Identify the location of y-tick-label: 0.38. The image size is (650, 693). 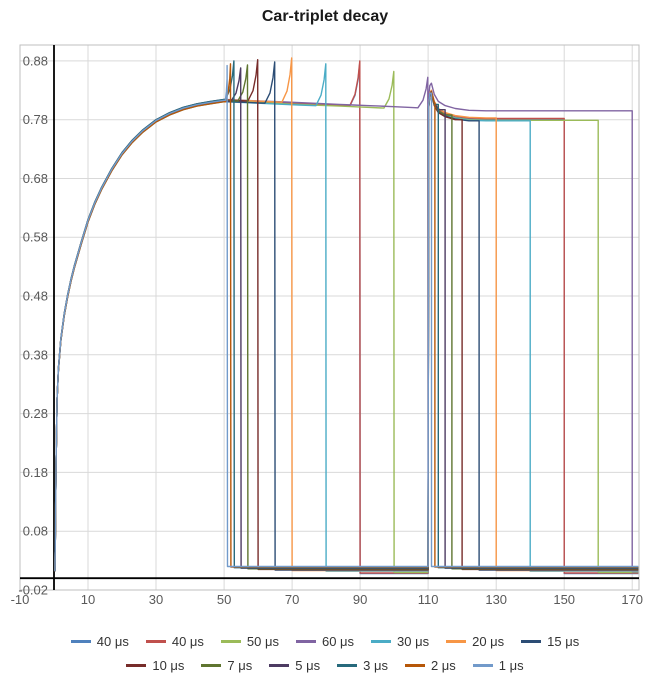
(35, 354).